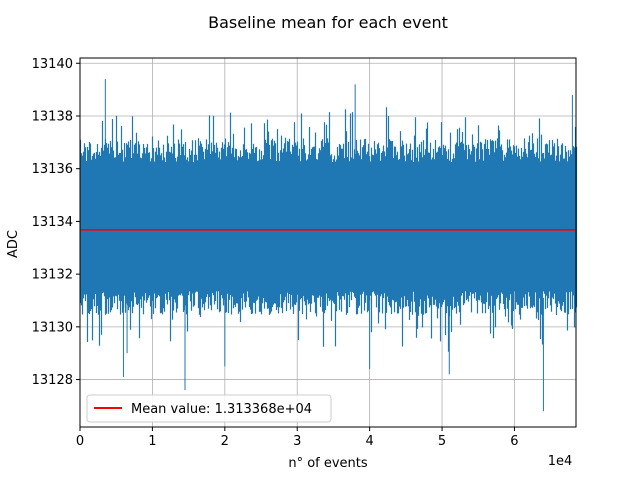 The width and height of the screenshot is (640, 480). I want to click on y-tick-label: 13136, so click(52, 169).